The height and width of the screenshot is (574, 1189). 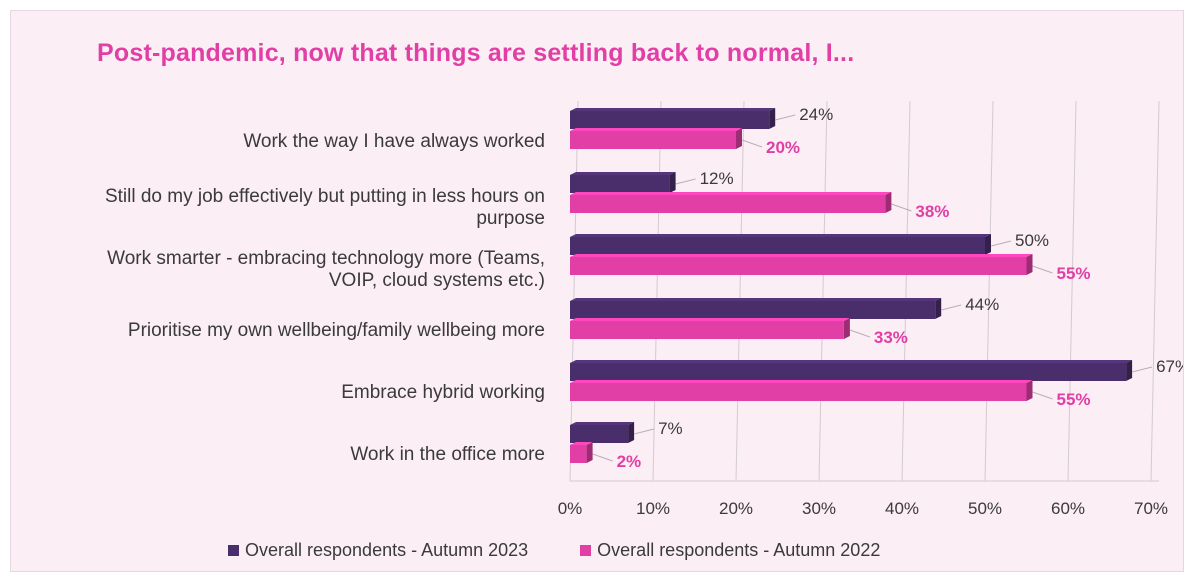 What do you see at coordinates (510, 218) in the screenshot?
I see `category-label-line: purpose` at bounding box center [510, 218].